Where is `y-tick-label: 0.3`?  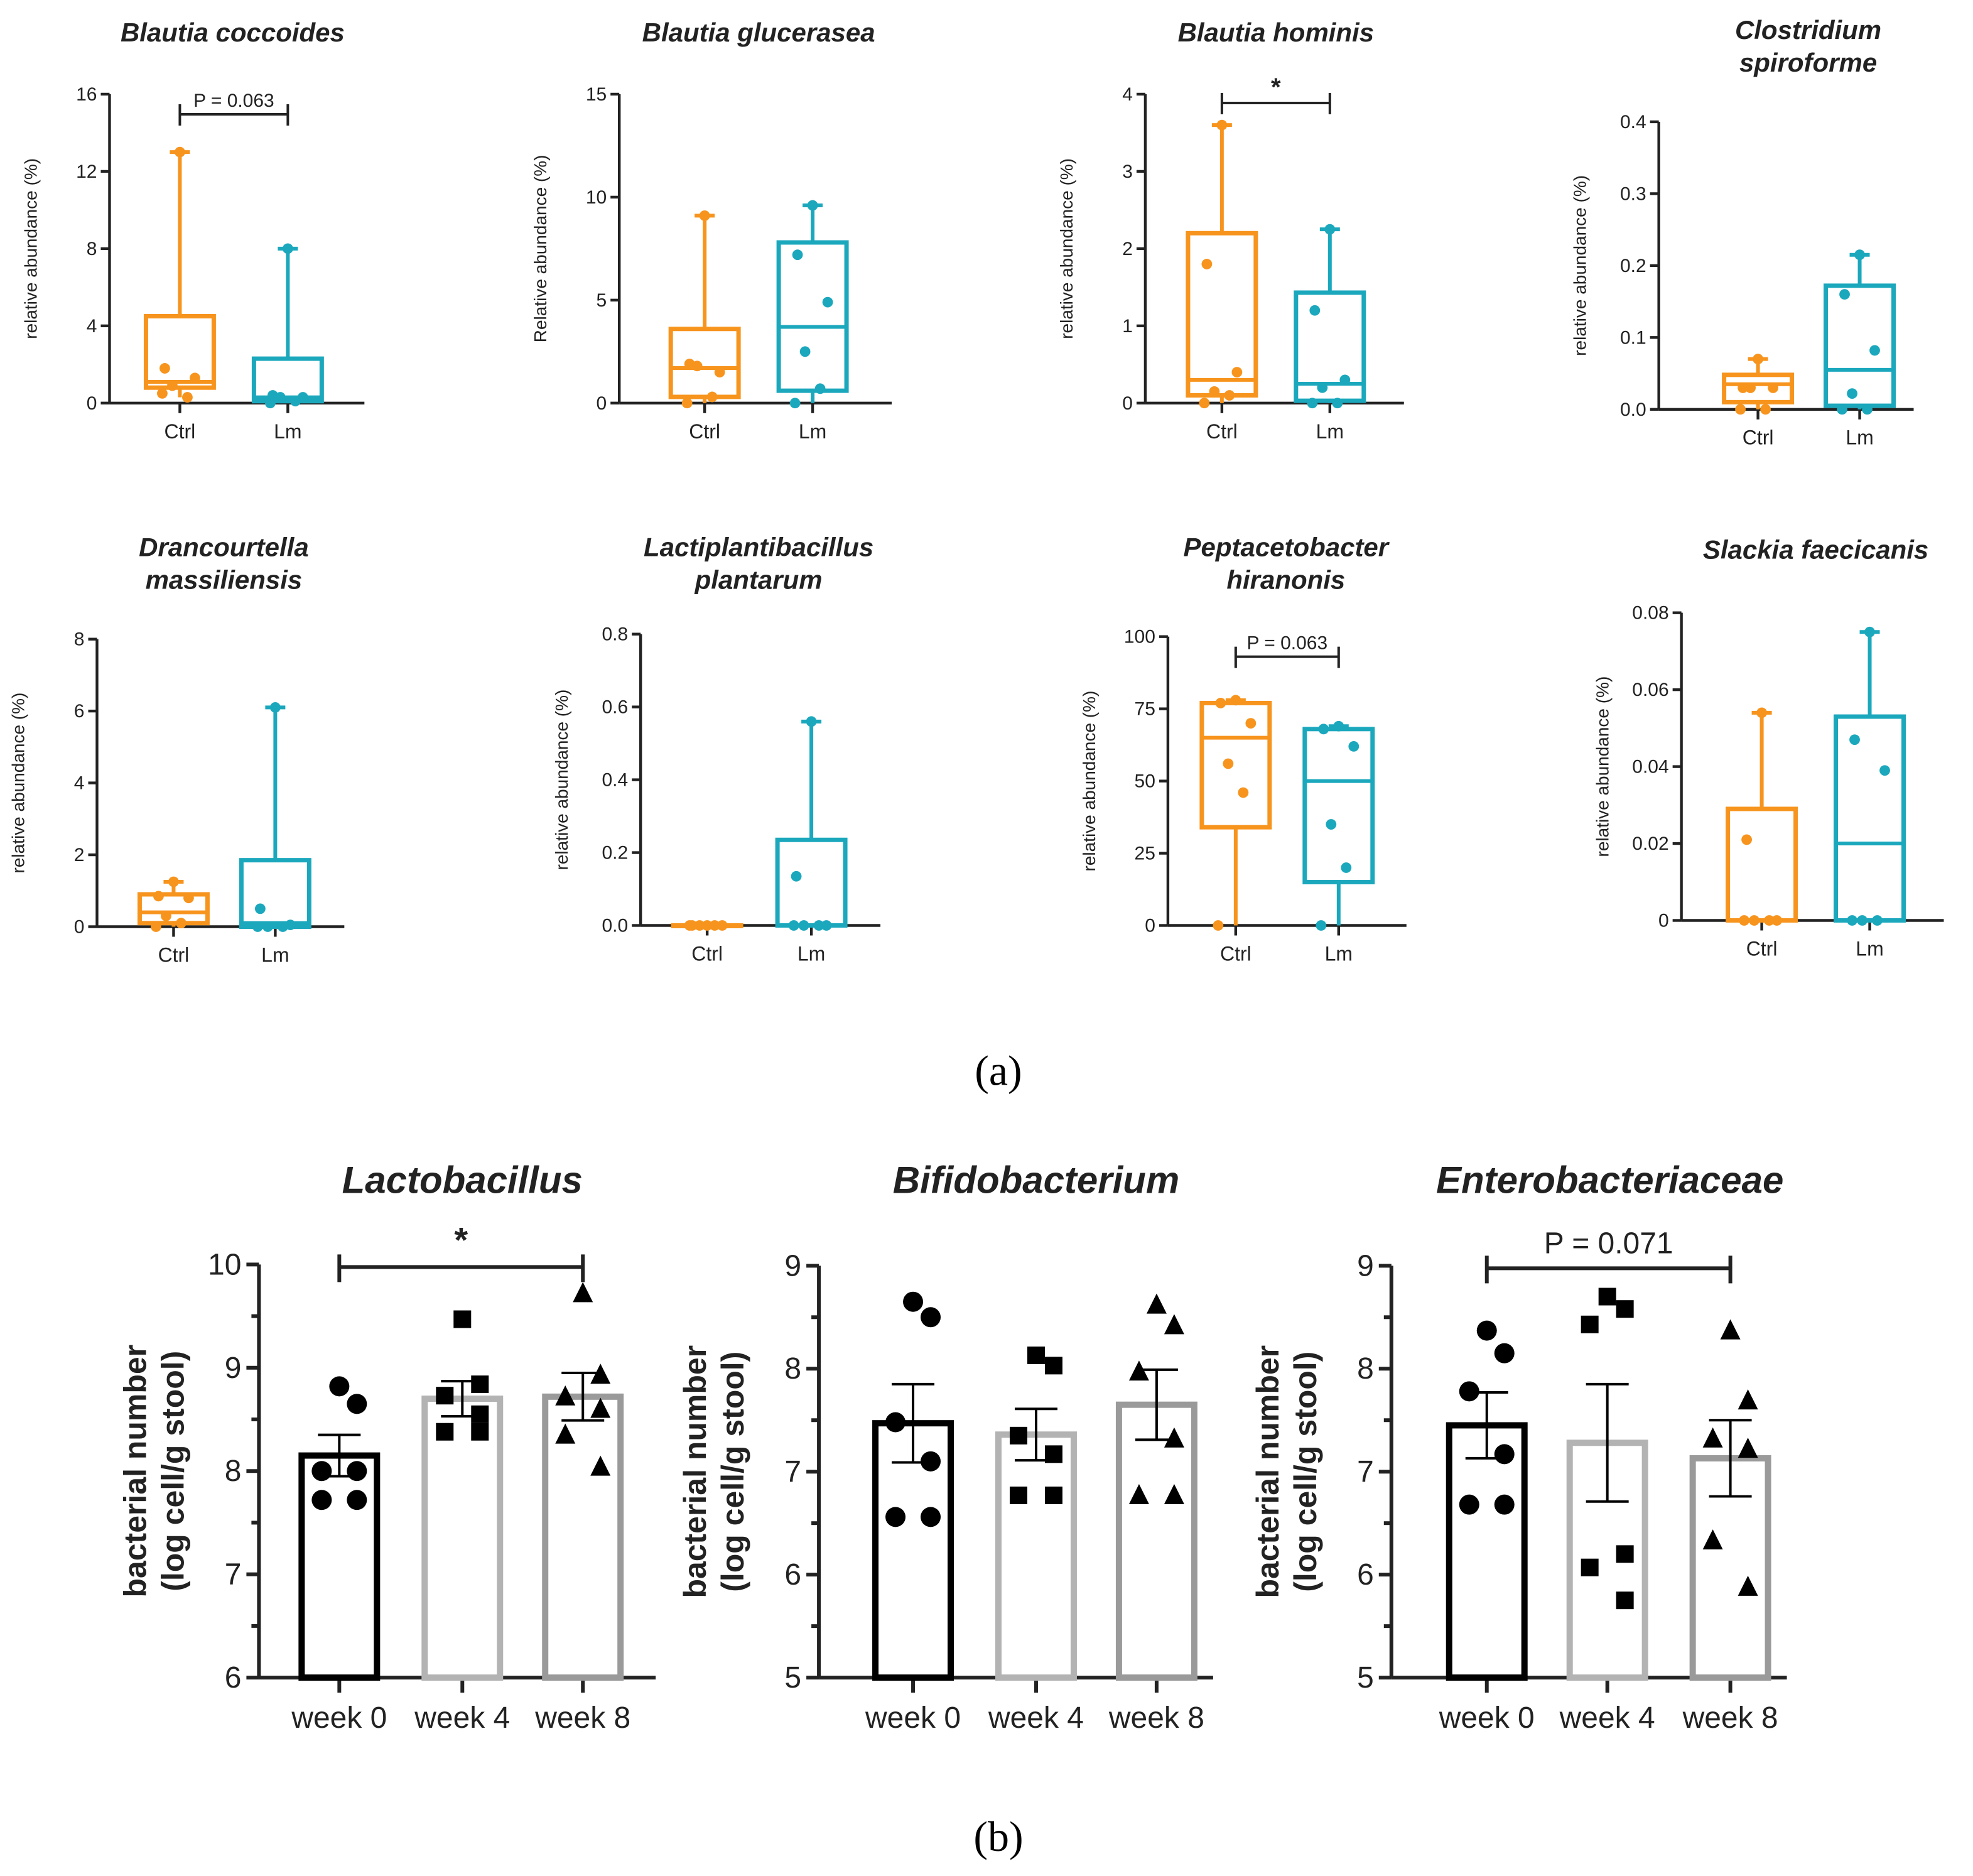 y-tick-label: 0.3 is located at coordinates (1633, 193).